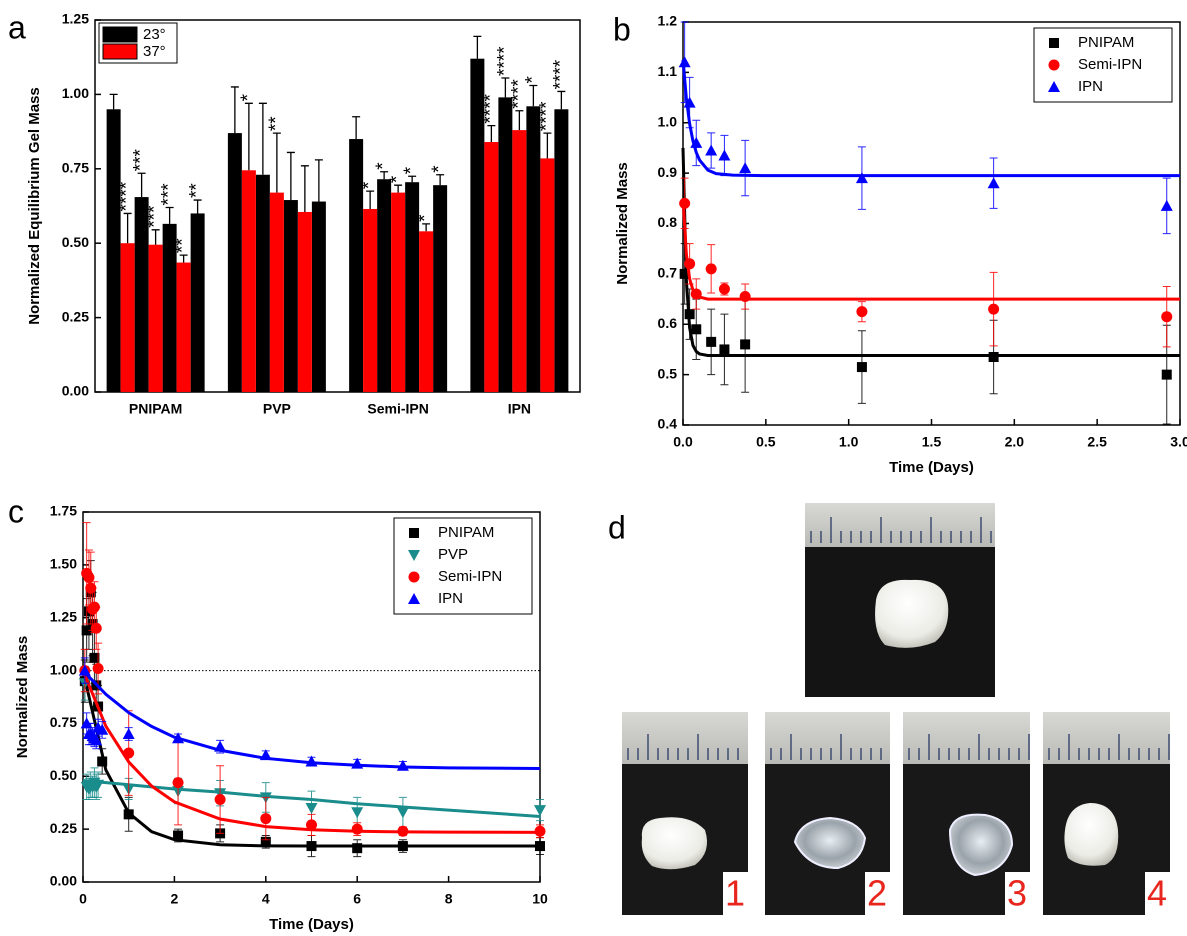 The image size is (1187, 936). I want to click on x-tick-label: PVP, so click(277, 409).